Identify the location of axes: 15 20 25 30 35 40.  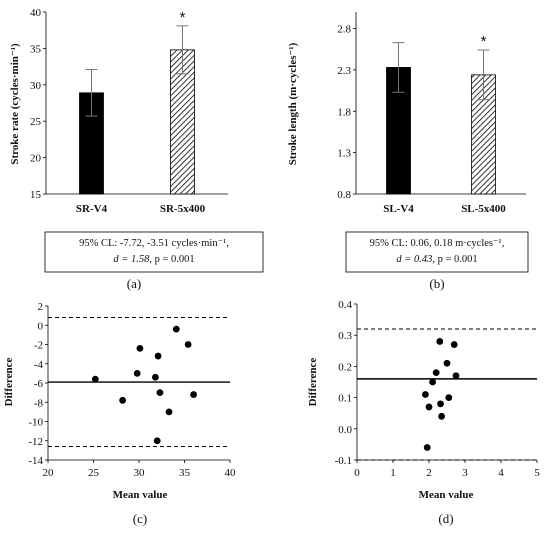
(129, 104).